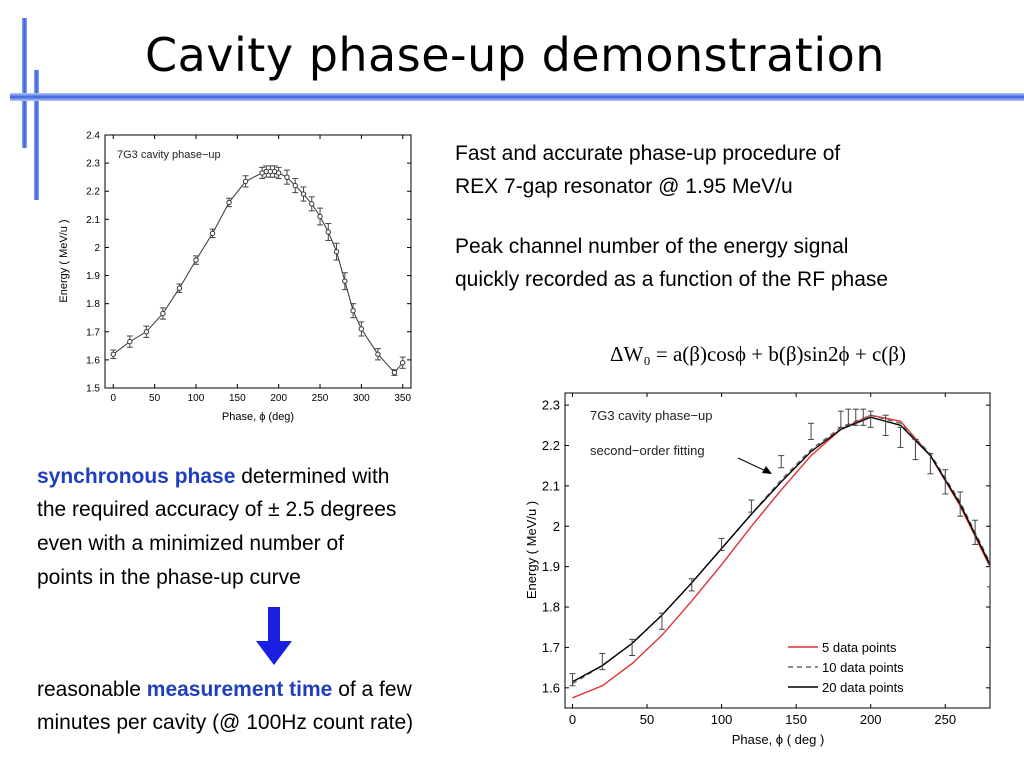 This screenshot has width=1024, height=768. Describe the element at coordinates (515, 55) in the screenshot. I see `slide-title: Cavity phase-up demonstration` at that location.